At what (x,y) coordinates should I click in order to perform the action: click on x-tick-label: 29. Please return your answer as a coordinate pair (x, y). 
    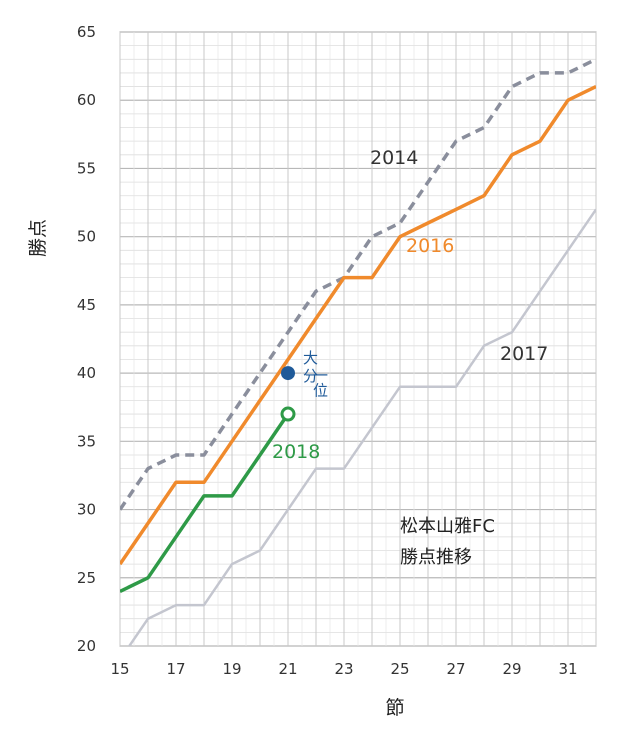
    Looking at the image, I should click on (511, 669).